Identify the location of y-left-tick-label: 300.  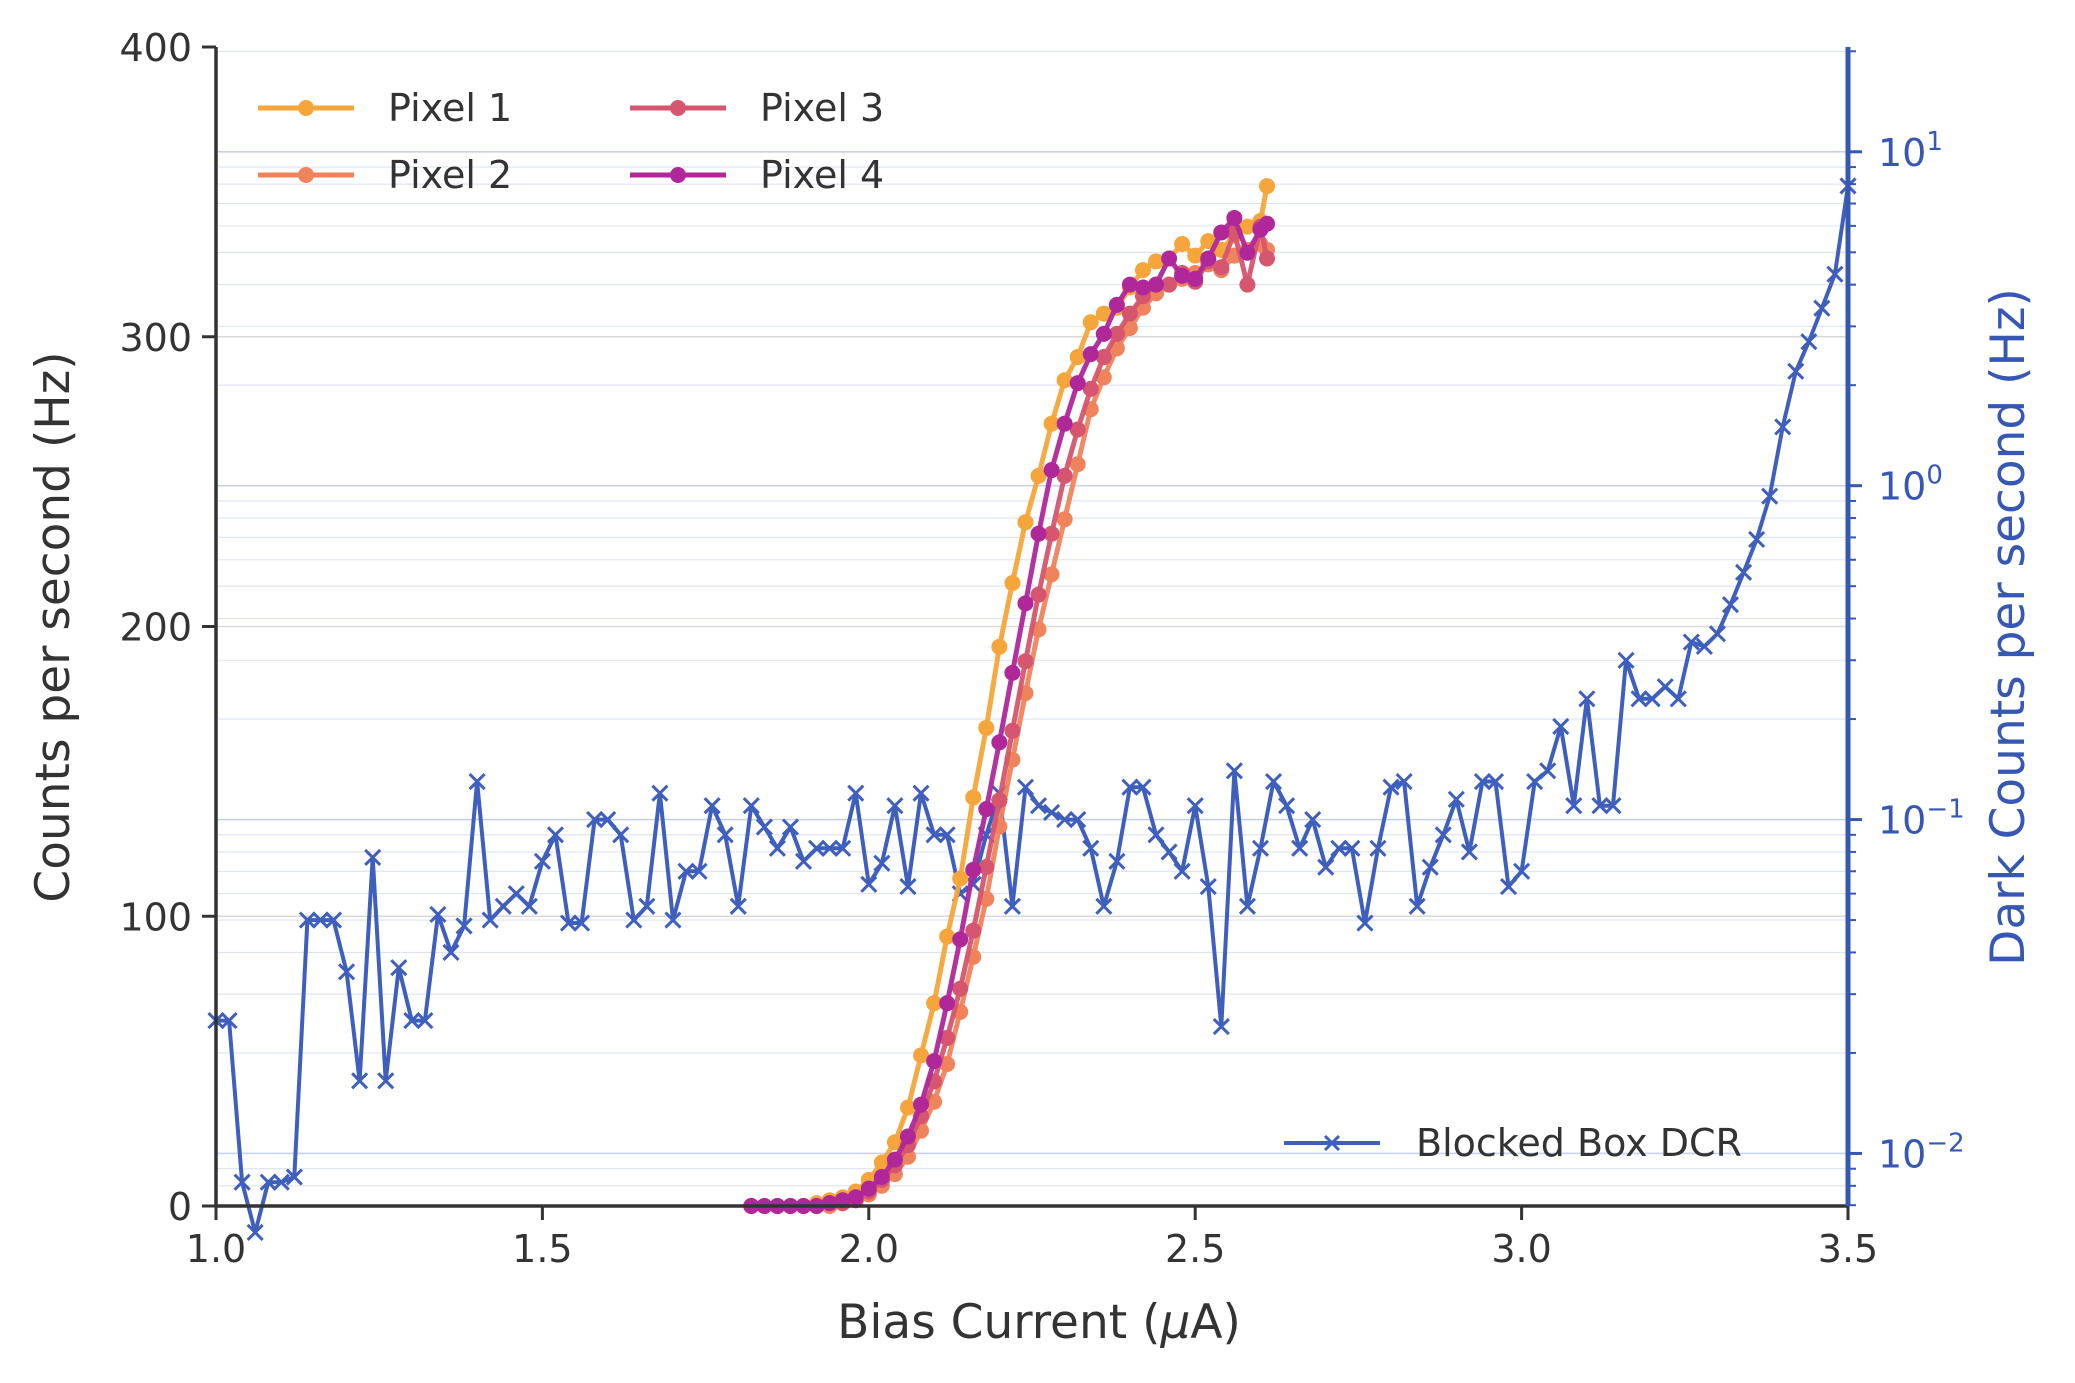
(155, 338).